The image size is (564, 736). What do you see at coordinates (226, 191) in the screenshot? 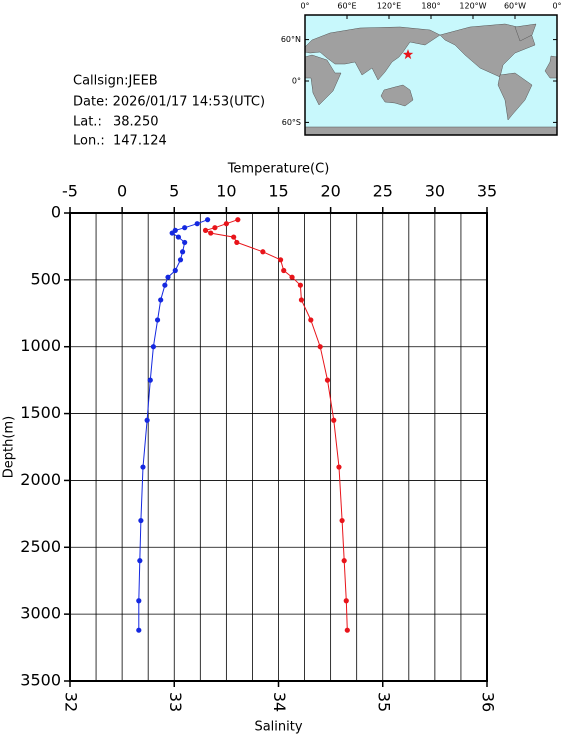
I see `x2-tick-label: 10` at bounding box center [226, 191].